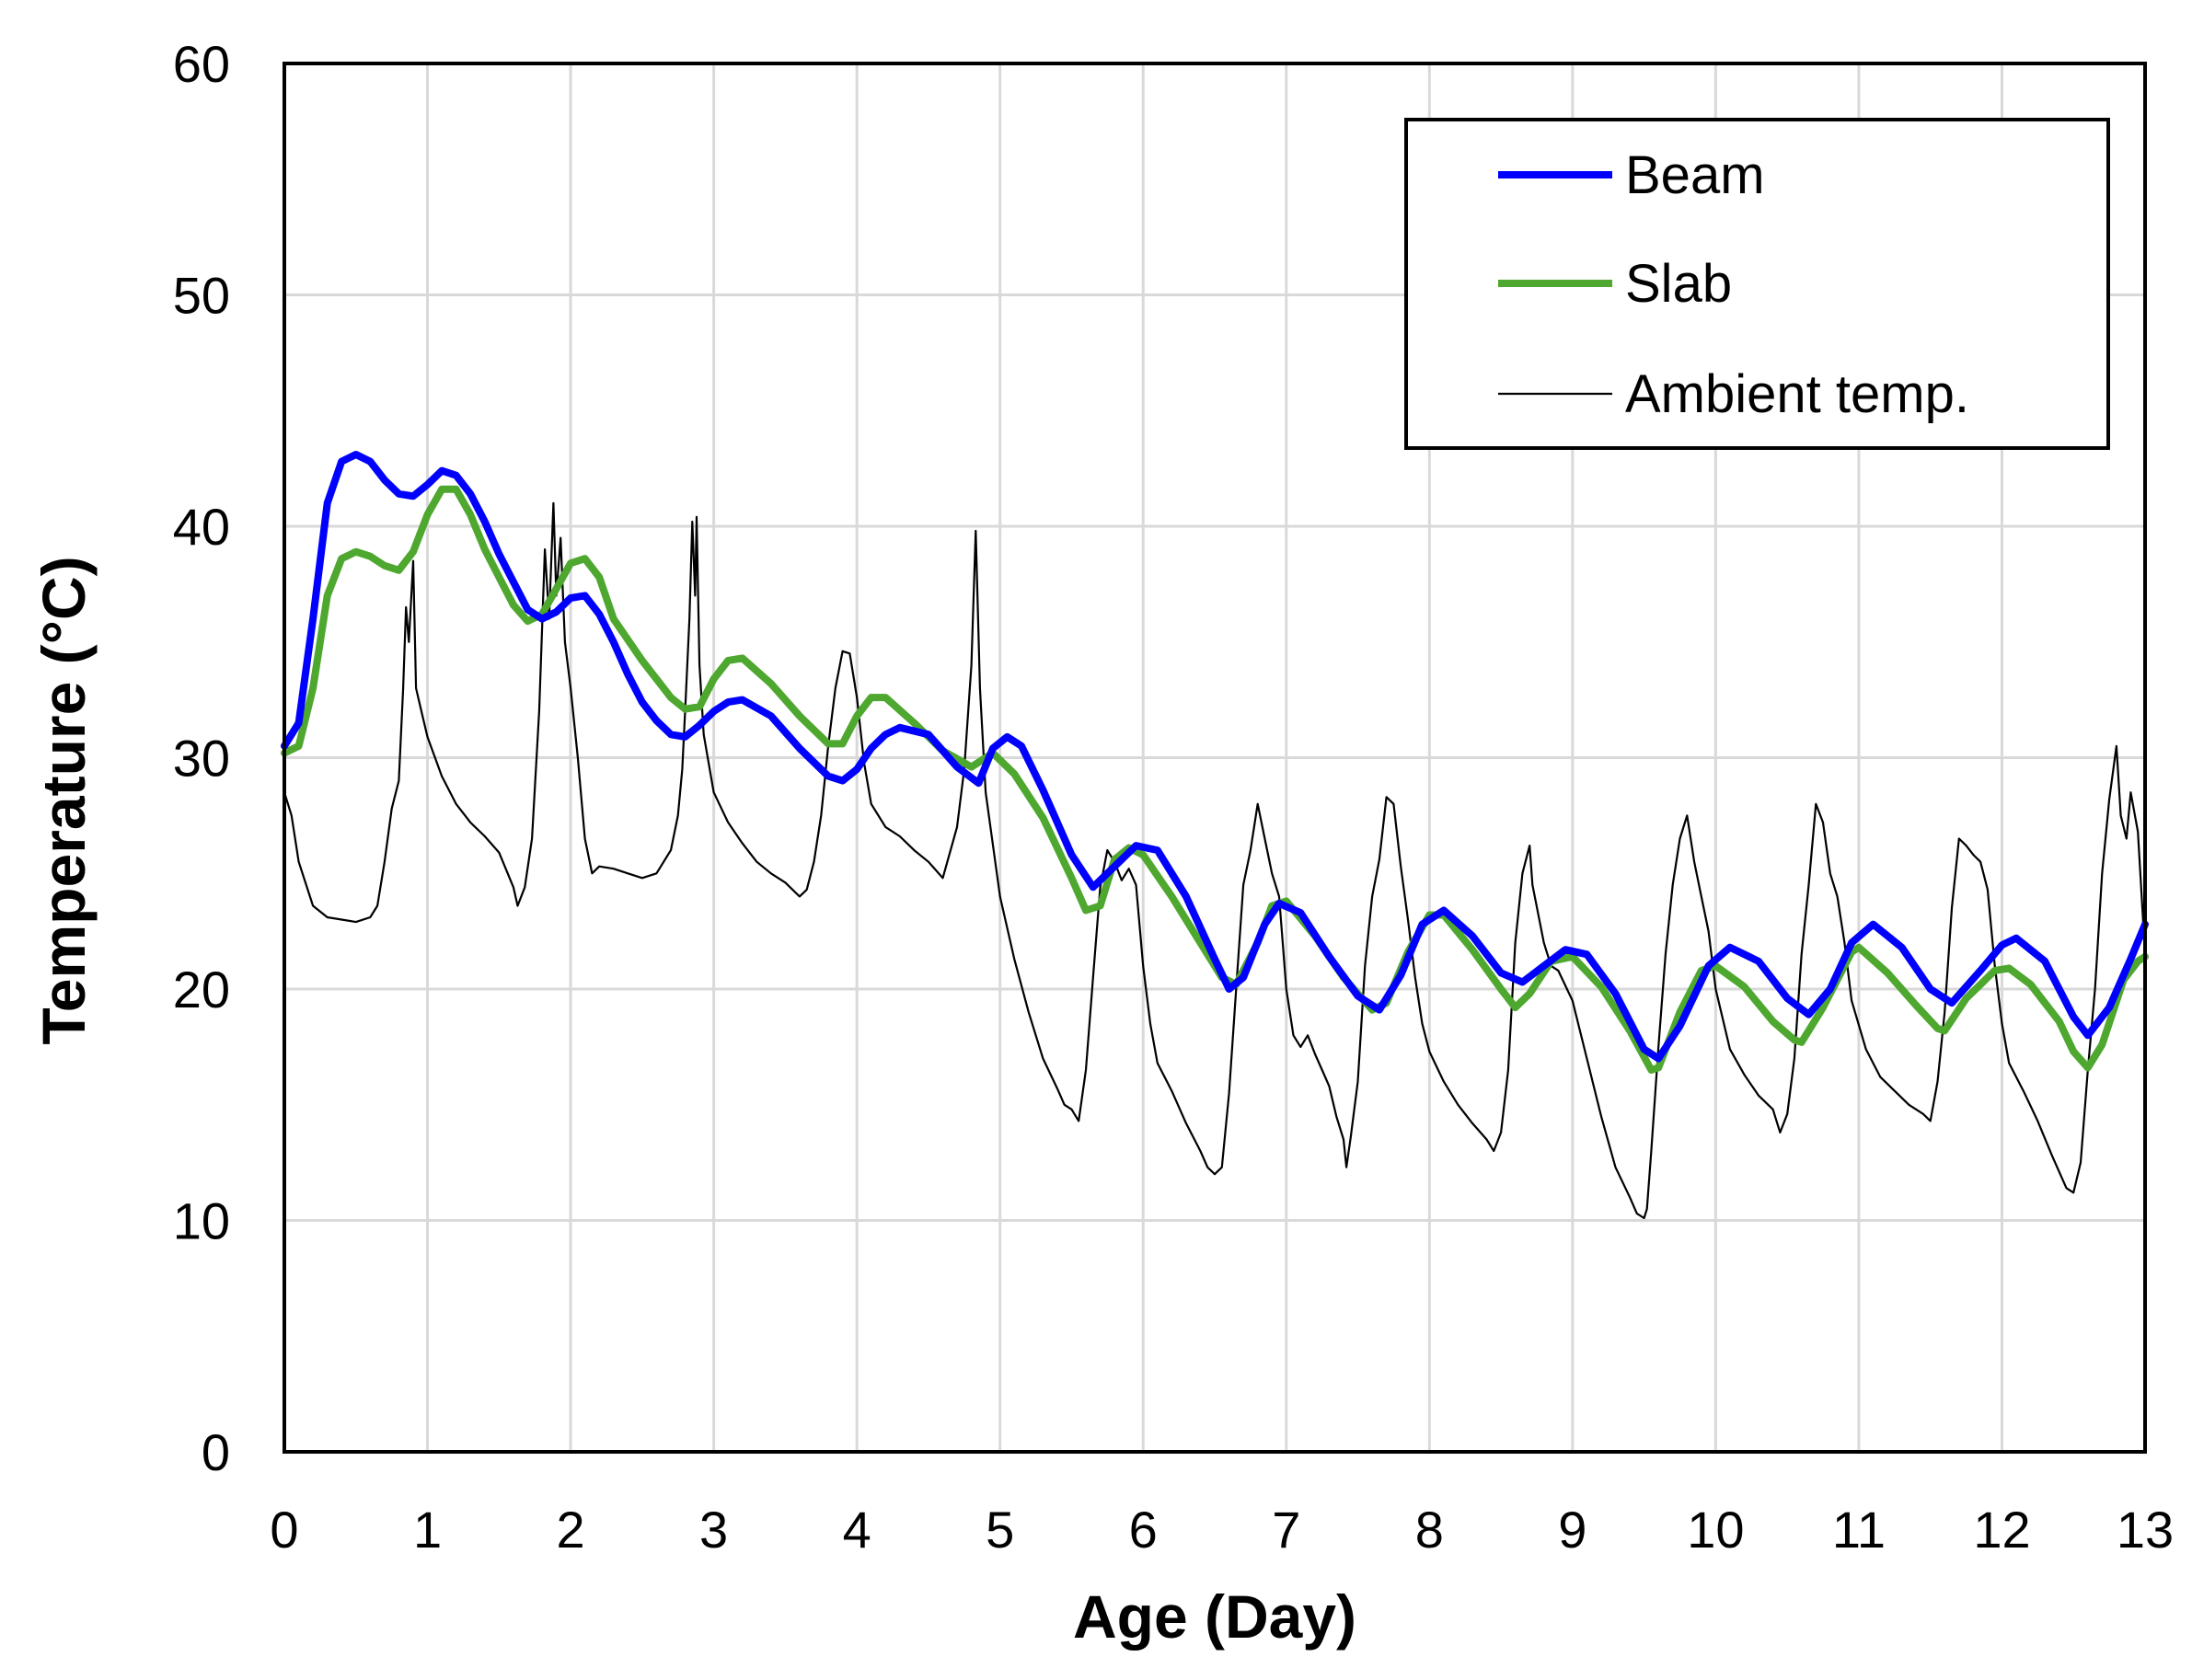 This screenshot has height=1680, width=2192. I want to click on y-tick-label: 10, so click(202, 1221).